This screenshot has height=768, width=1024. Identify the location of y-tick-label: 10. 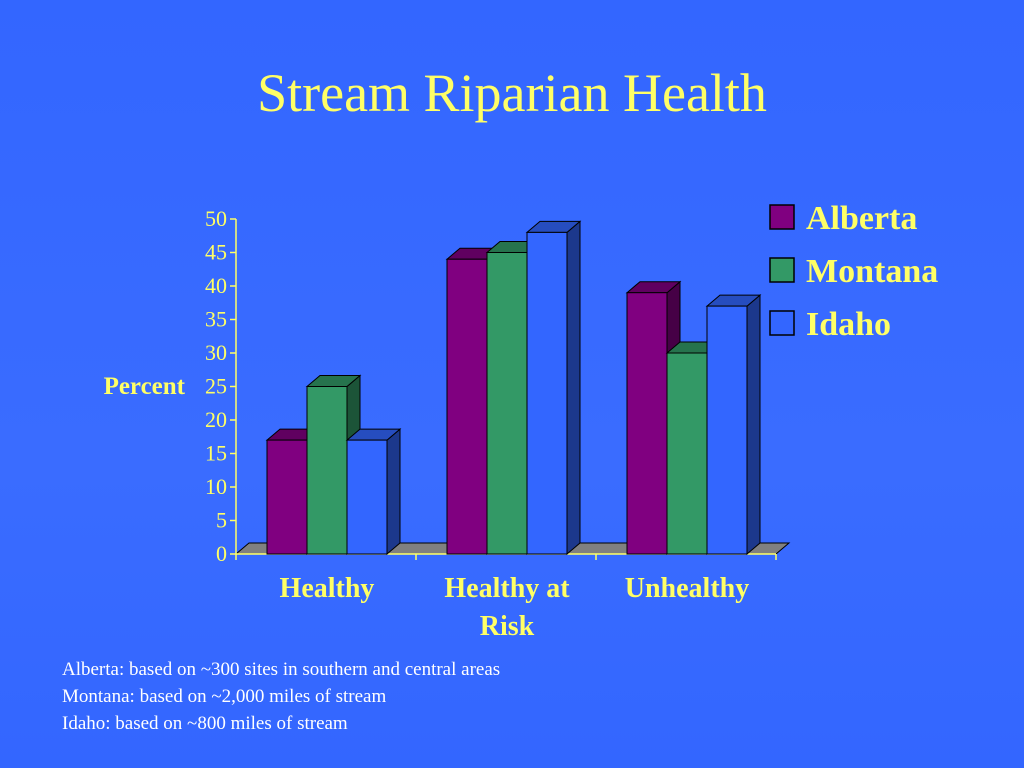
(216, 486).